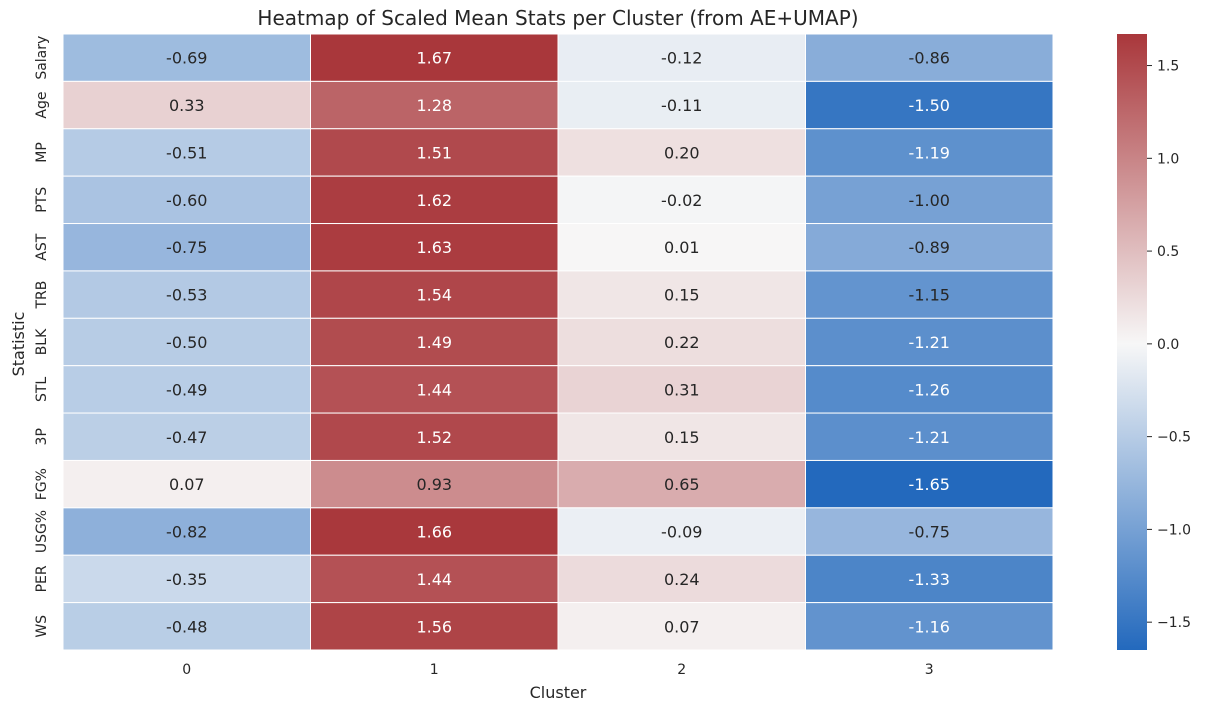 This screenshot has height=712, width=1206. What do you see at coordinates (186, 437) in the screenshot?
I see `cell-value-label: -0.47` at bounding box center [186, 437].